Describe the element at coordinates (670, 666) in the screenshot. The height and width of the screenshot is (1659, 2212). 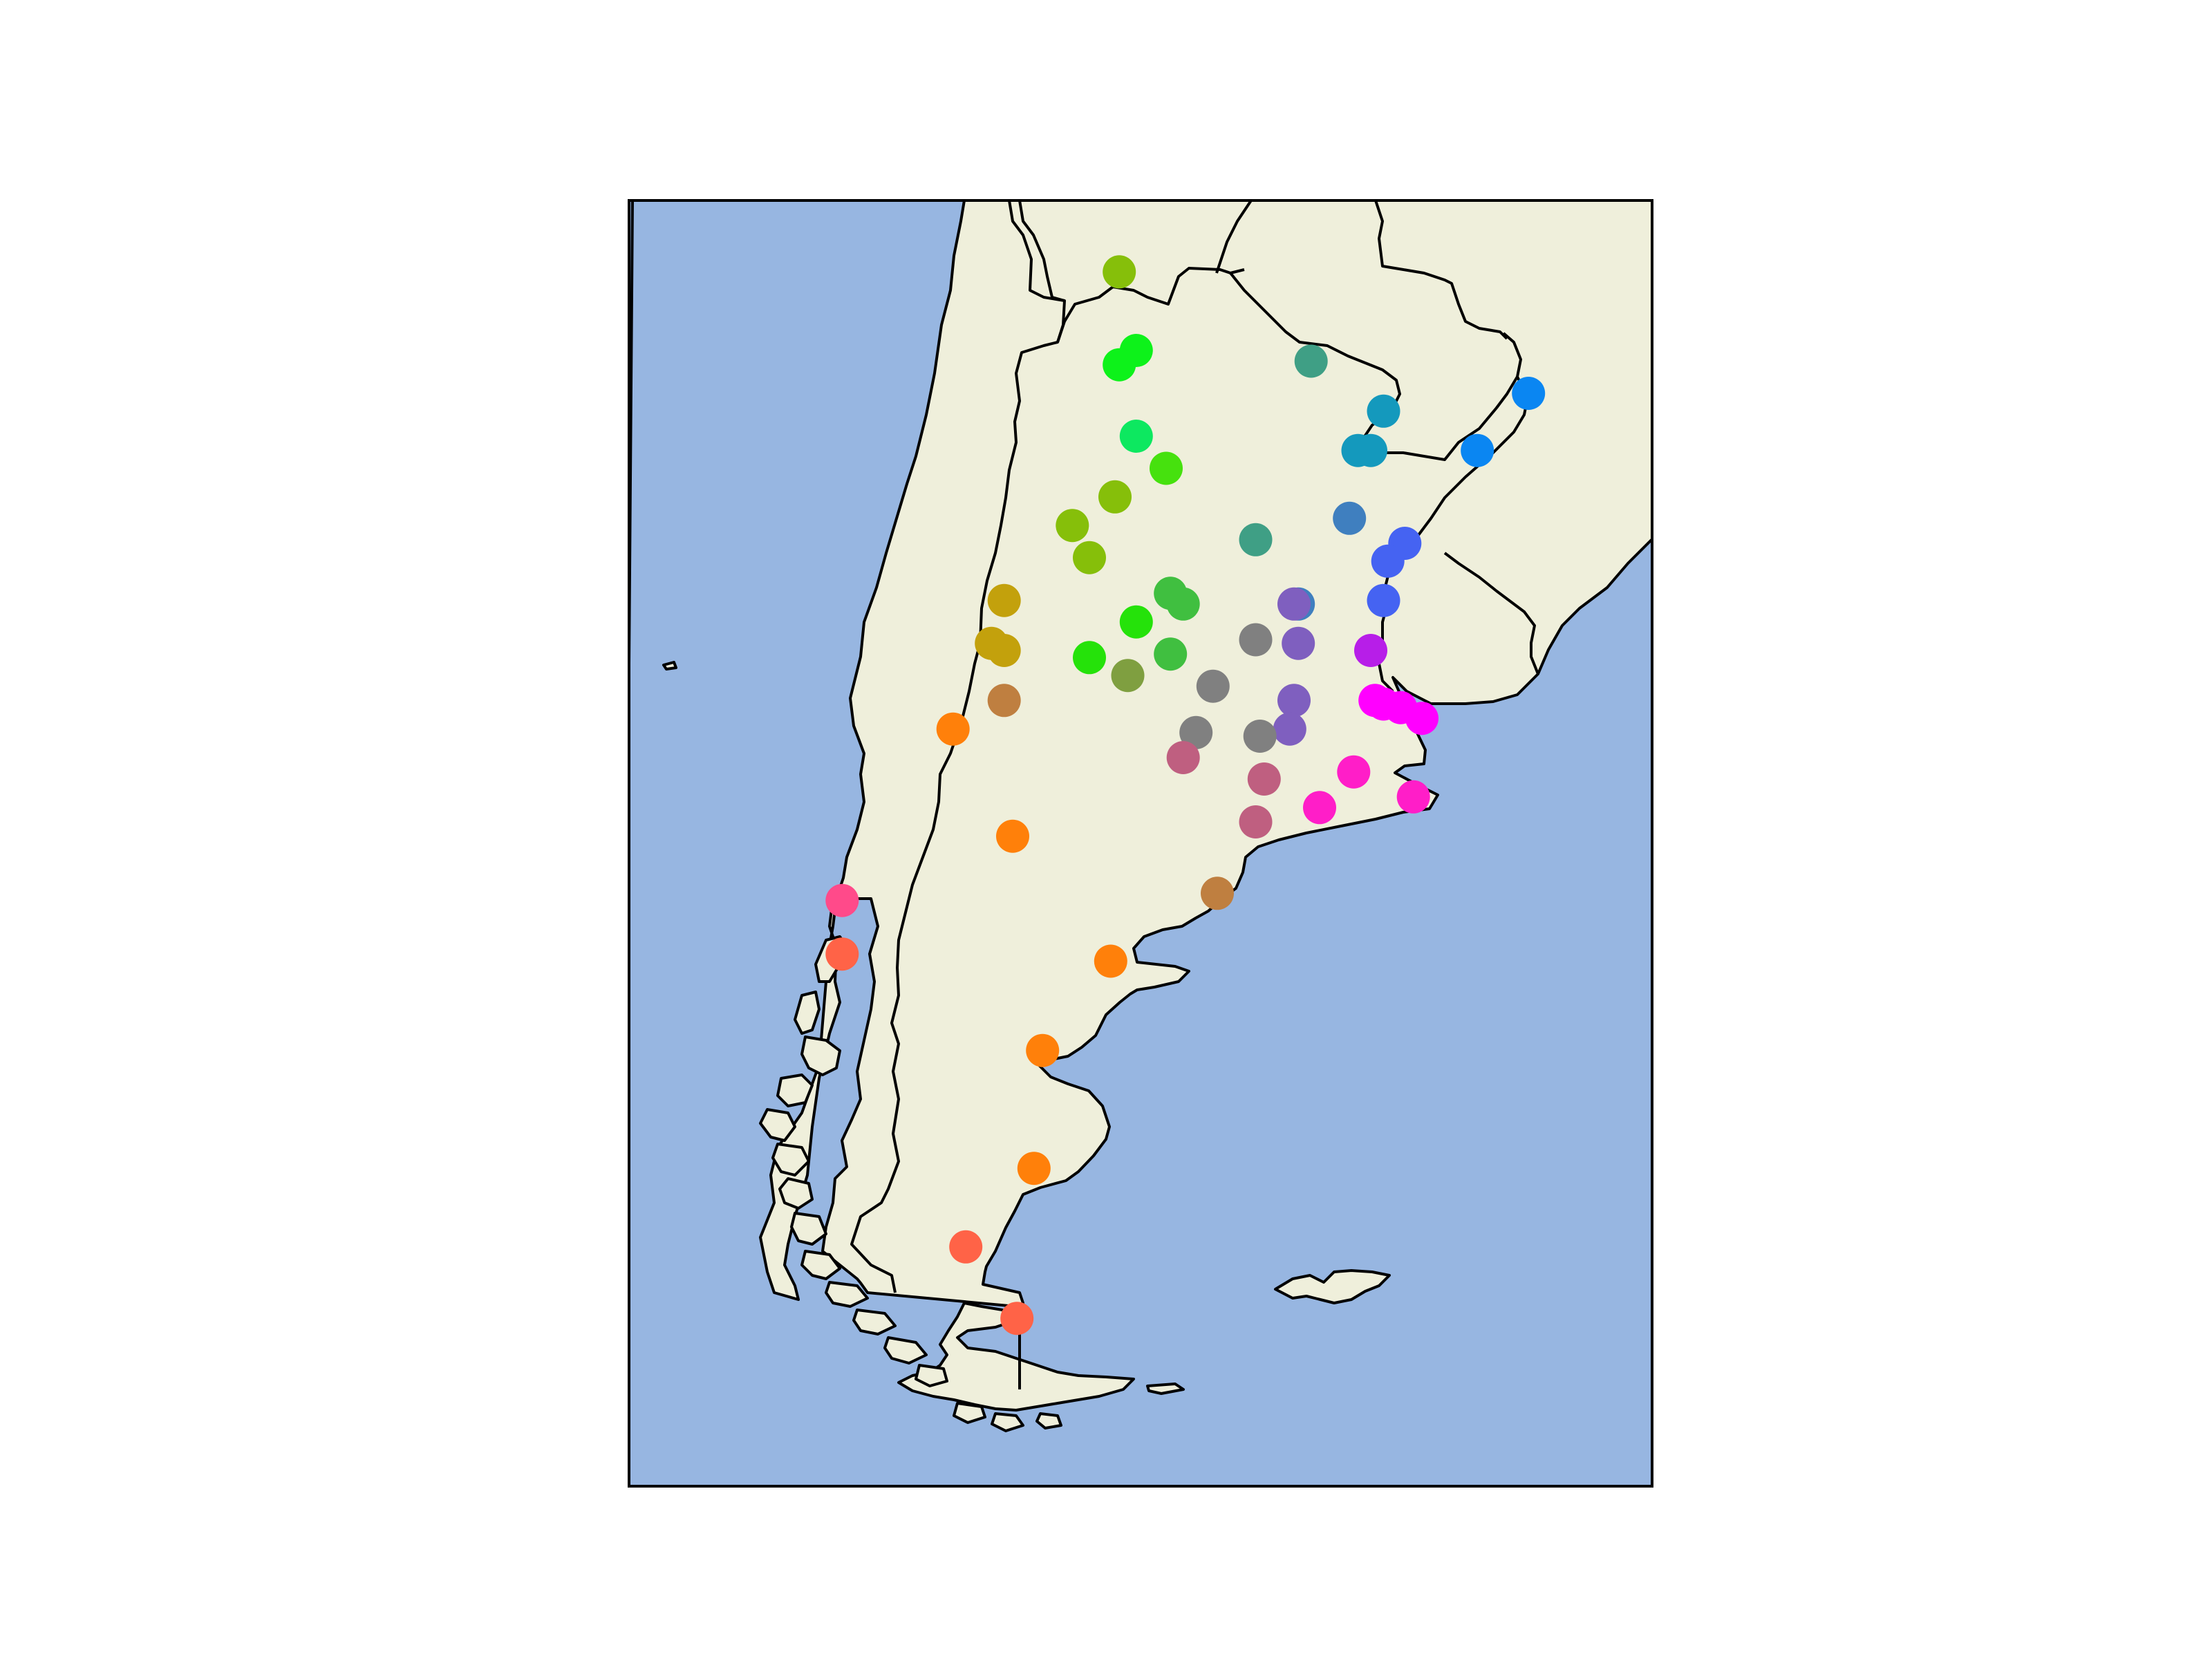
I see `offshore-islet` at that location.